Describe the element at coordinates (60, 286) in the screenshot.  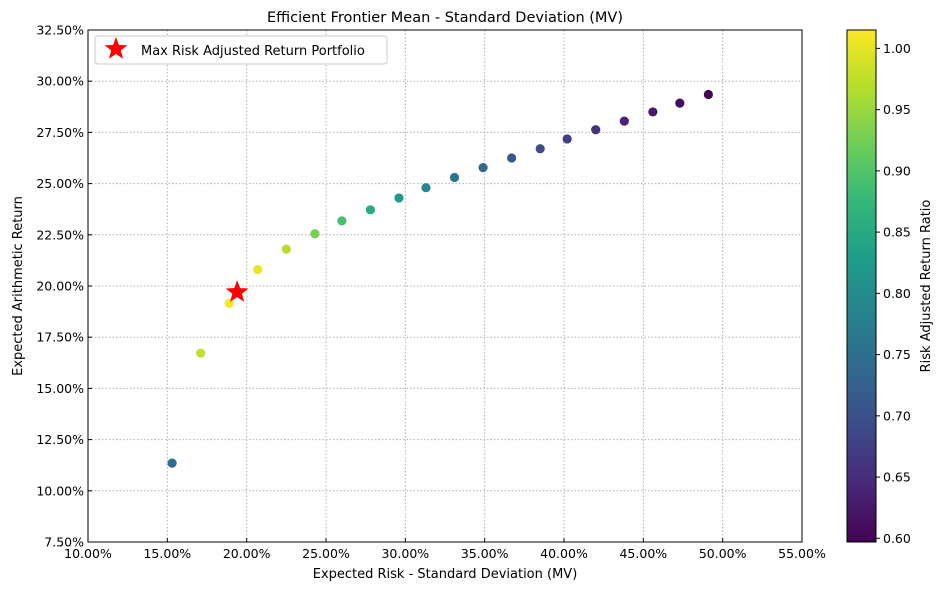
I see `y-tick-label: 20.00%` at that location.